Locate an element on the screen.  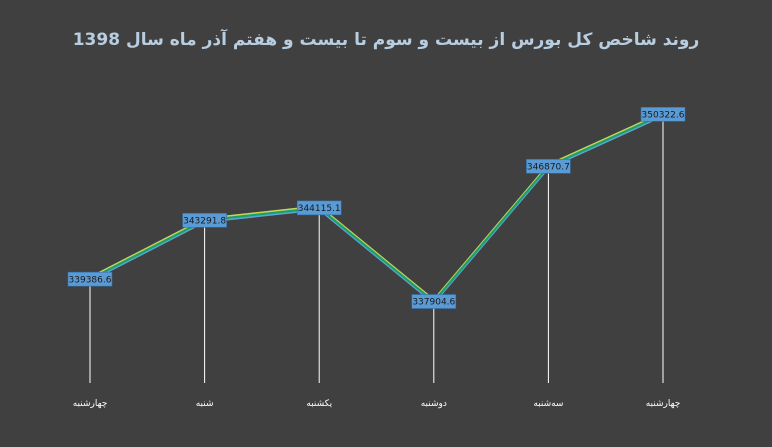
data-label: 350322.6 is located at coordinates (663, 114).